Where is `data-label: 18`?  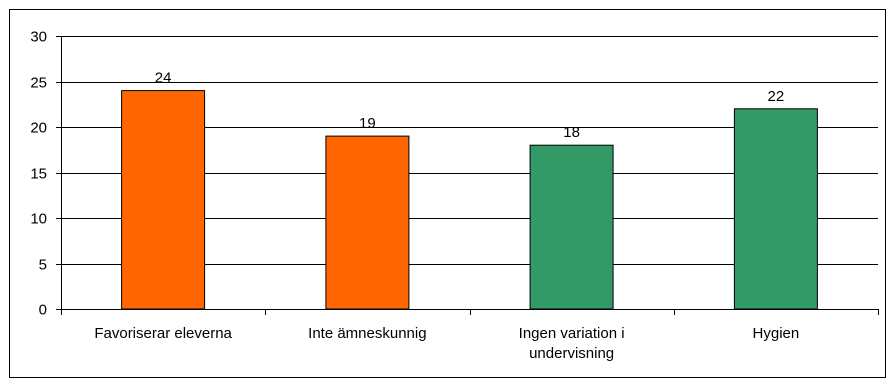 data-label: 18 is located at coordinates (571, 132).